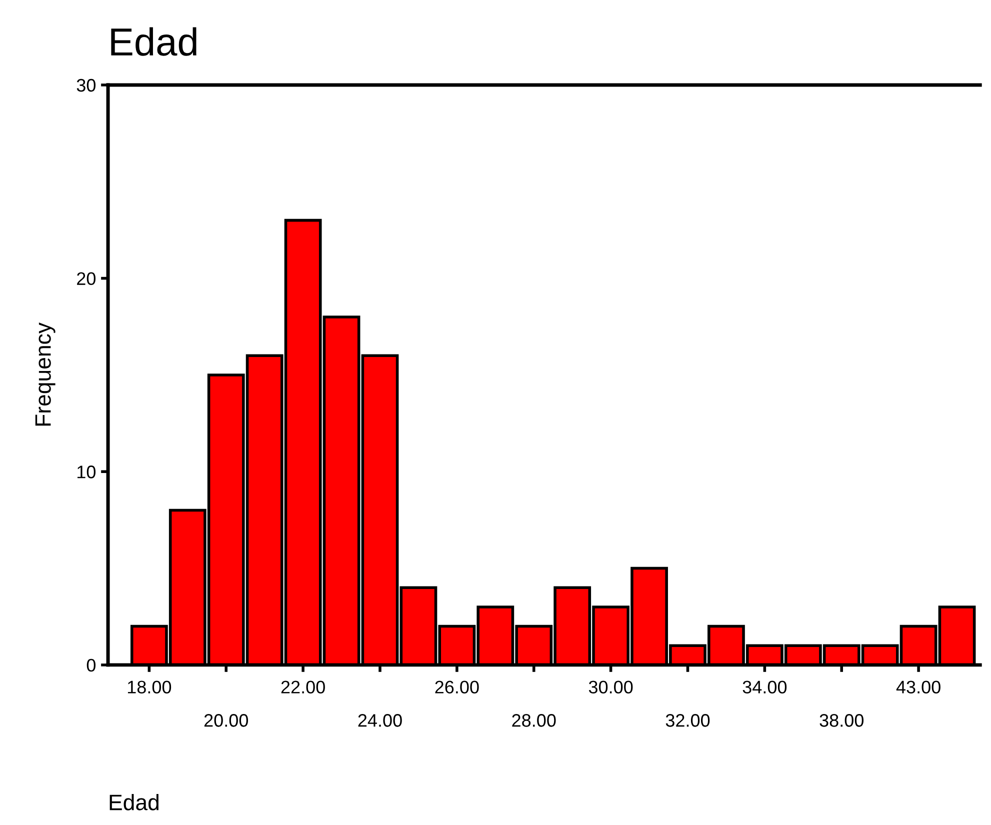 This screenshot has width=991, height=825. I want to click on chart-title: Edad, so click(153, 41).